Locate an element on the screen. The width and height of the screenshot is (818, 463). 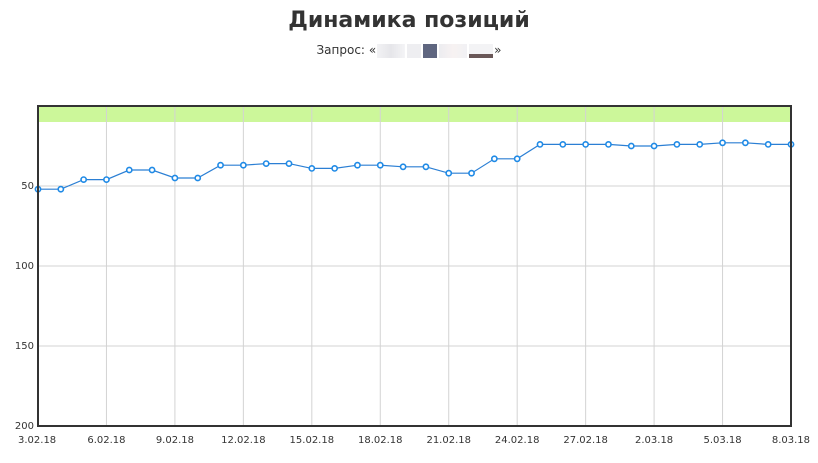
x-tick-label: 27.02.18 is located at coordinates (585, 440).